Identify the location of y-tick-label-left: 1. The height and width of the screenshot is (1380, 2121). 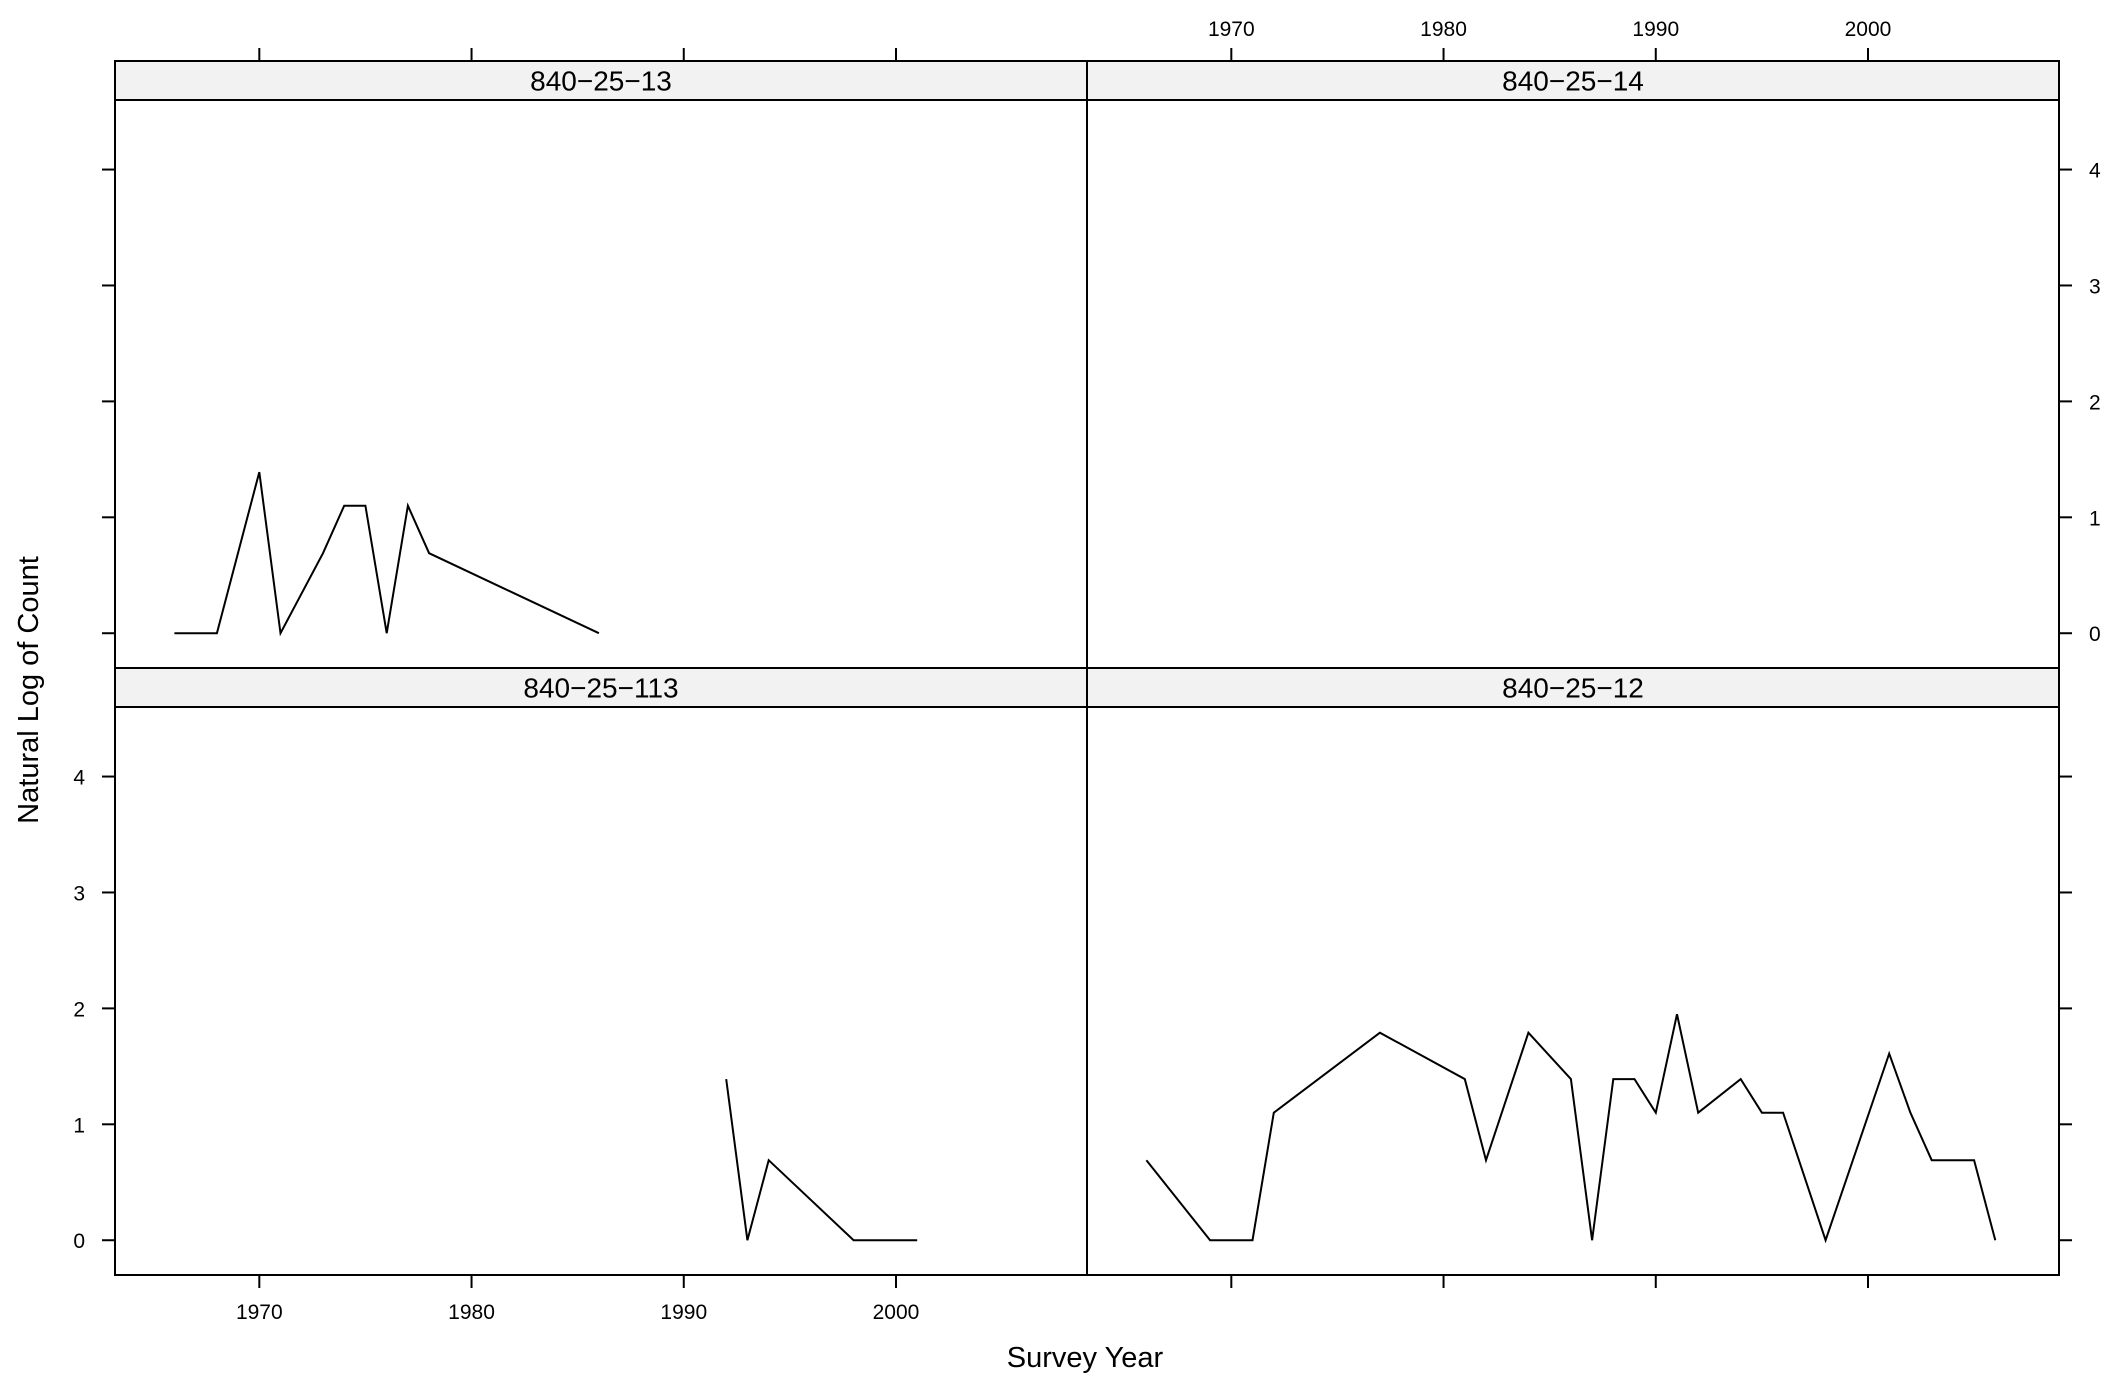
(79, 1125).